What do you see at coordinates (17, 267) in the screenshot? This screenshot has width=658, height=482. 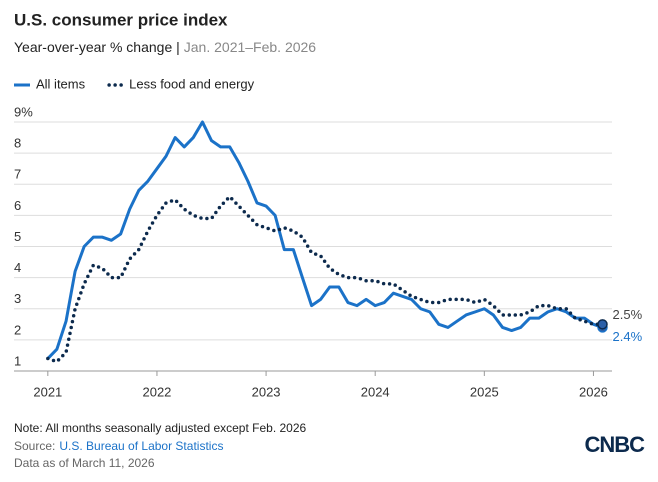 I see `y-tick-label: 4` at bounding box center [17, 267].